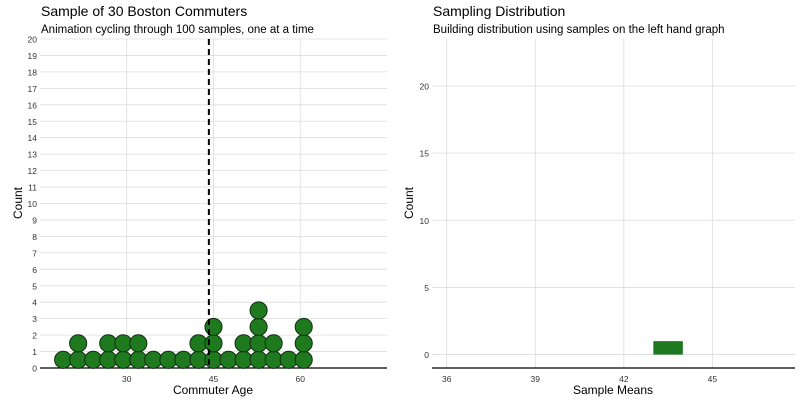 This screenshot has height=405, width=800. Describe the element at coordinates (33, 155) in the screenshot. I see `left-y-tick-label: 13` at that location.